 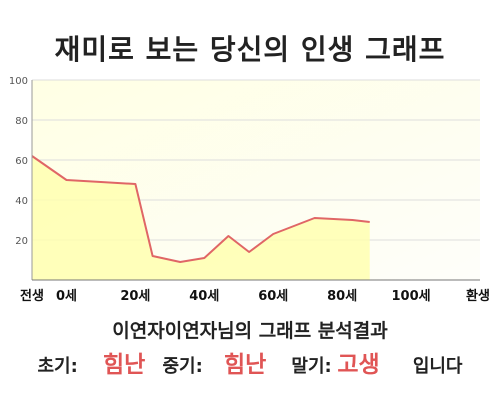 What do you see at coordinates (32, 296) in the screenshot?
I see `x-tick-label-0: 전생` at bounding box center [32, 296].